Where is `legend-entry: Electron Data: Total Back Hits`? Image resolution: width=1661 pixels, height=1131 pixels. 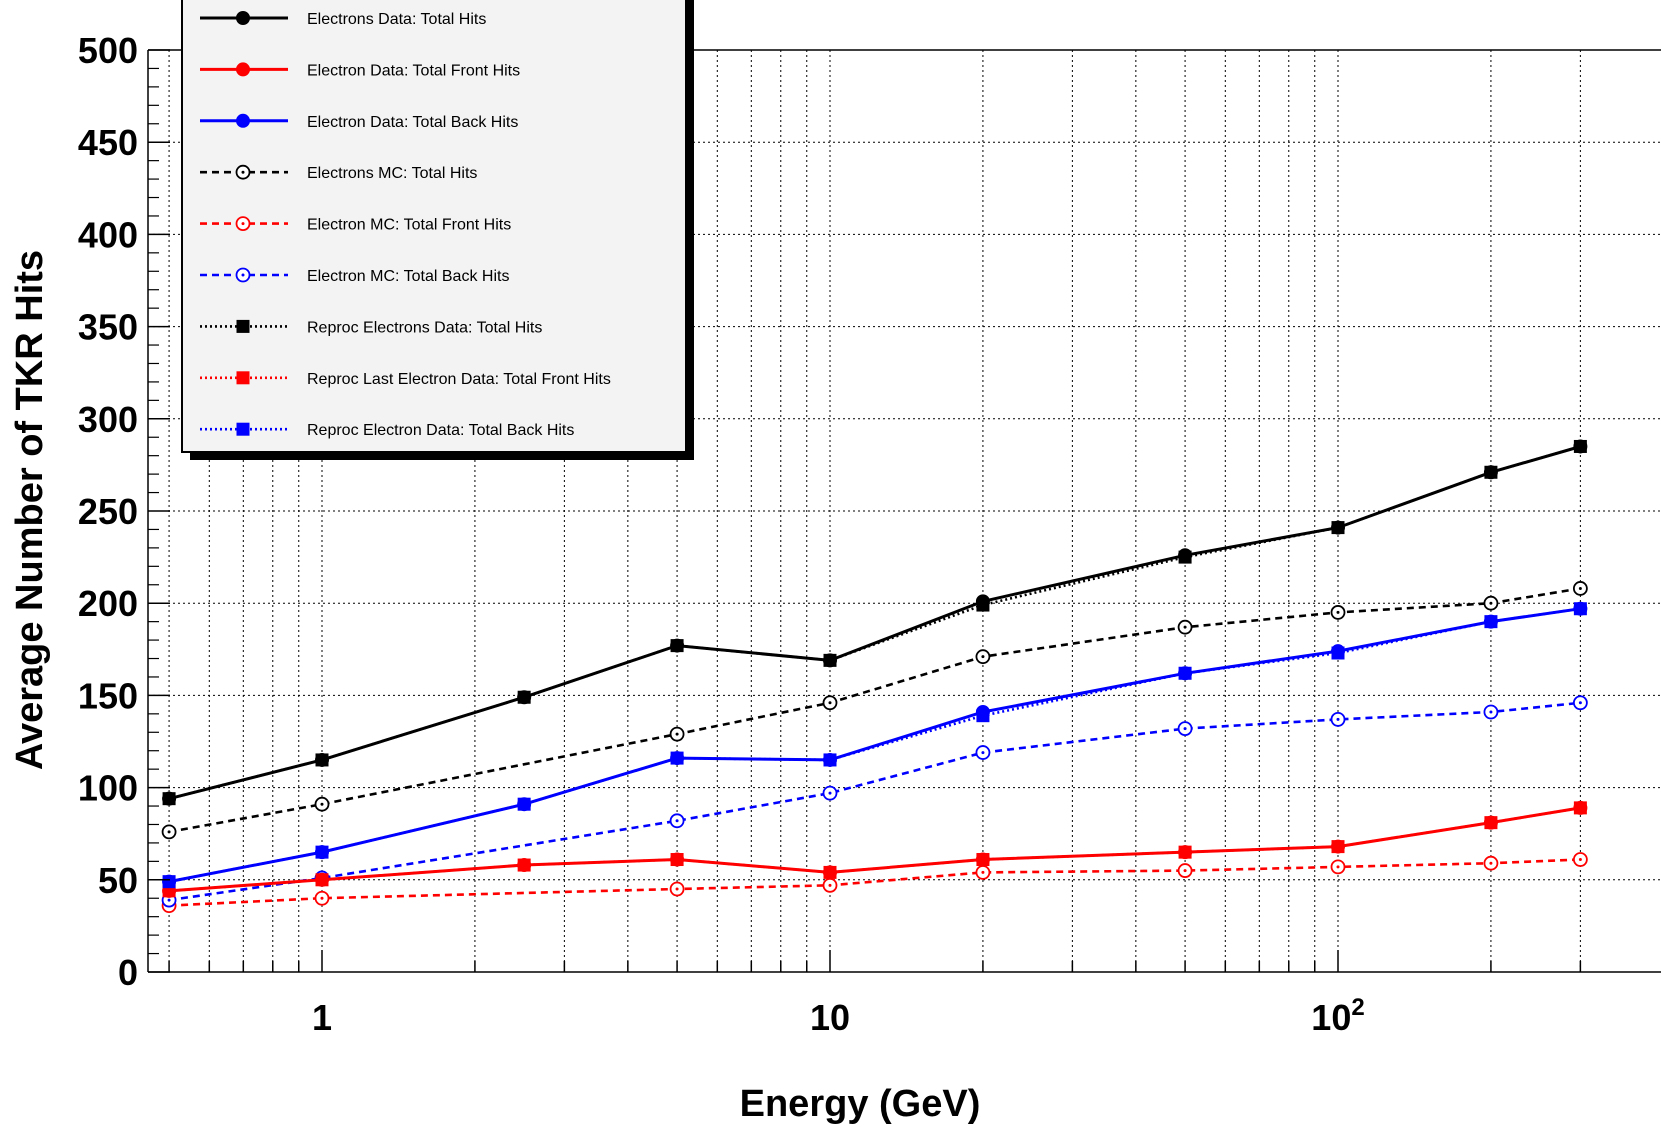
legend-entry: Electron Data: Total Back Hits is located at coordinates (359, 122).